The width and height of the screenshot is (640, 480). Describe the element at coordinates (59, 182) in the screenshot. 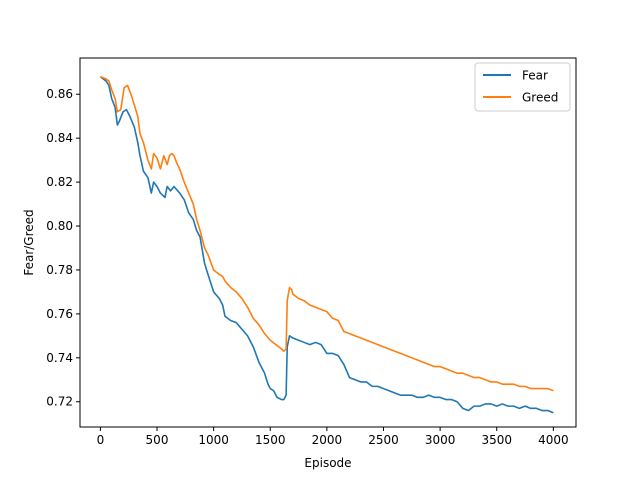

I see `y-tick-label: 0.82` at that location.